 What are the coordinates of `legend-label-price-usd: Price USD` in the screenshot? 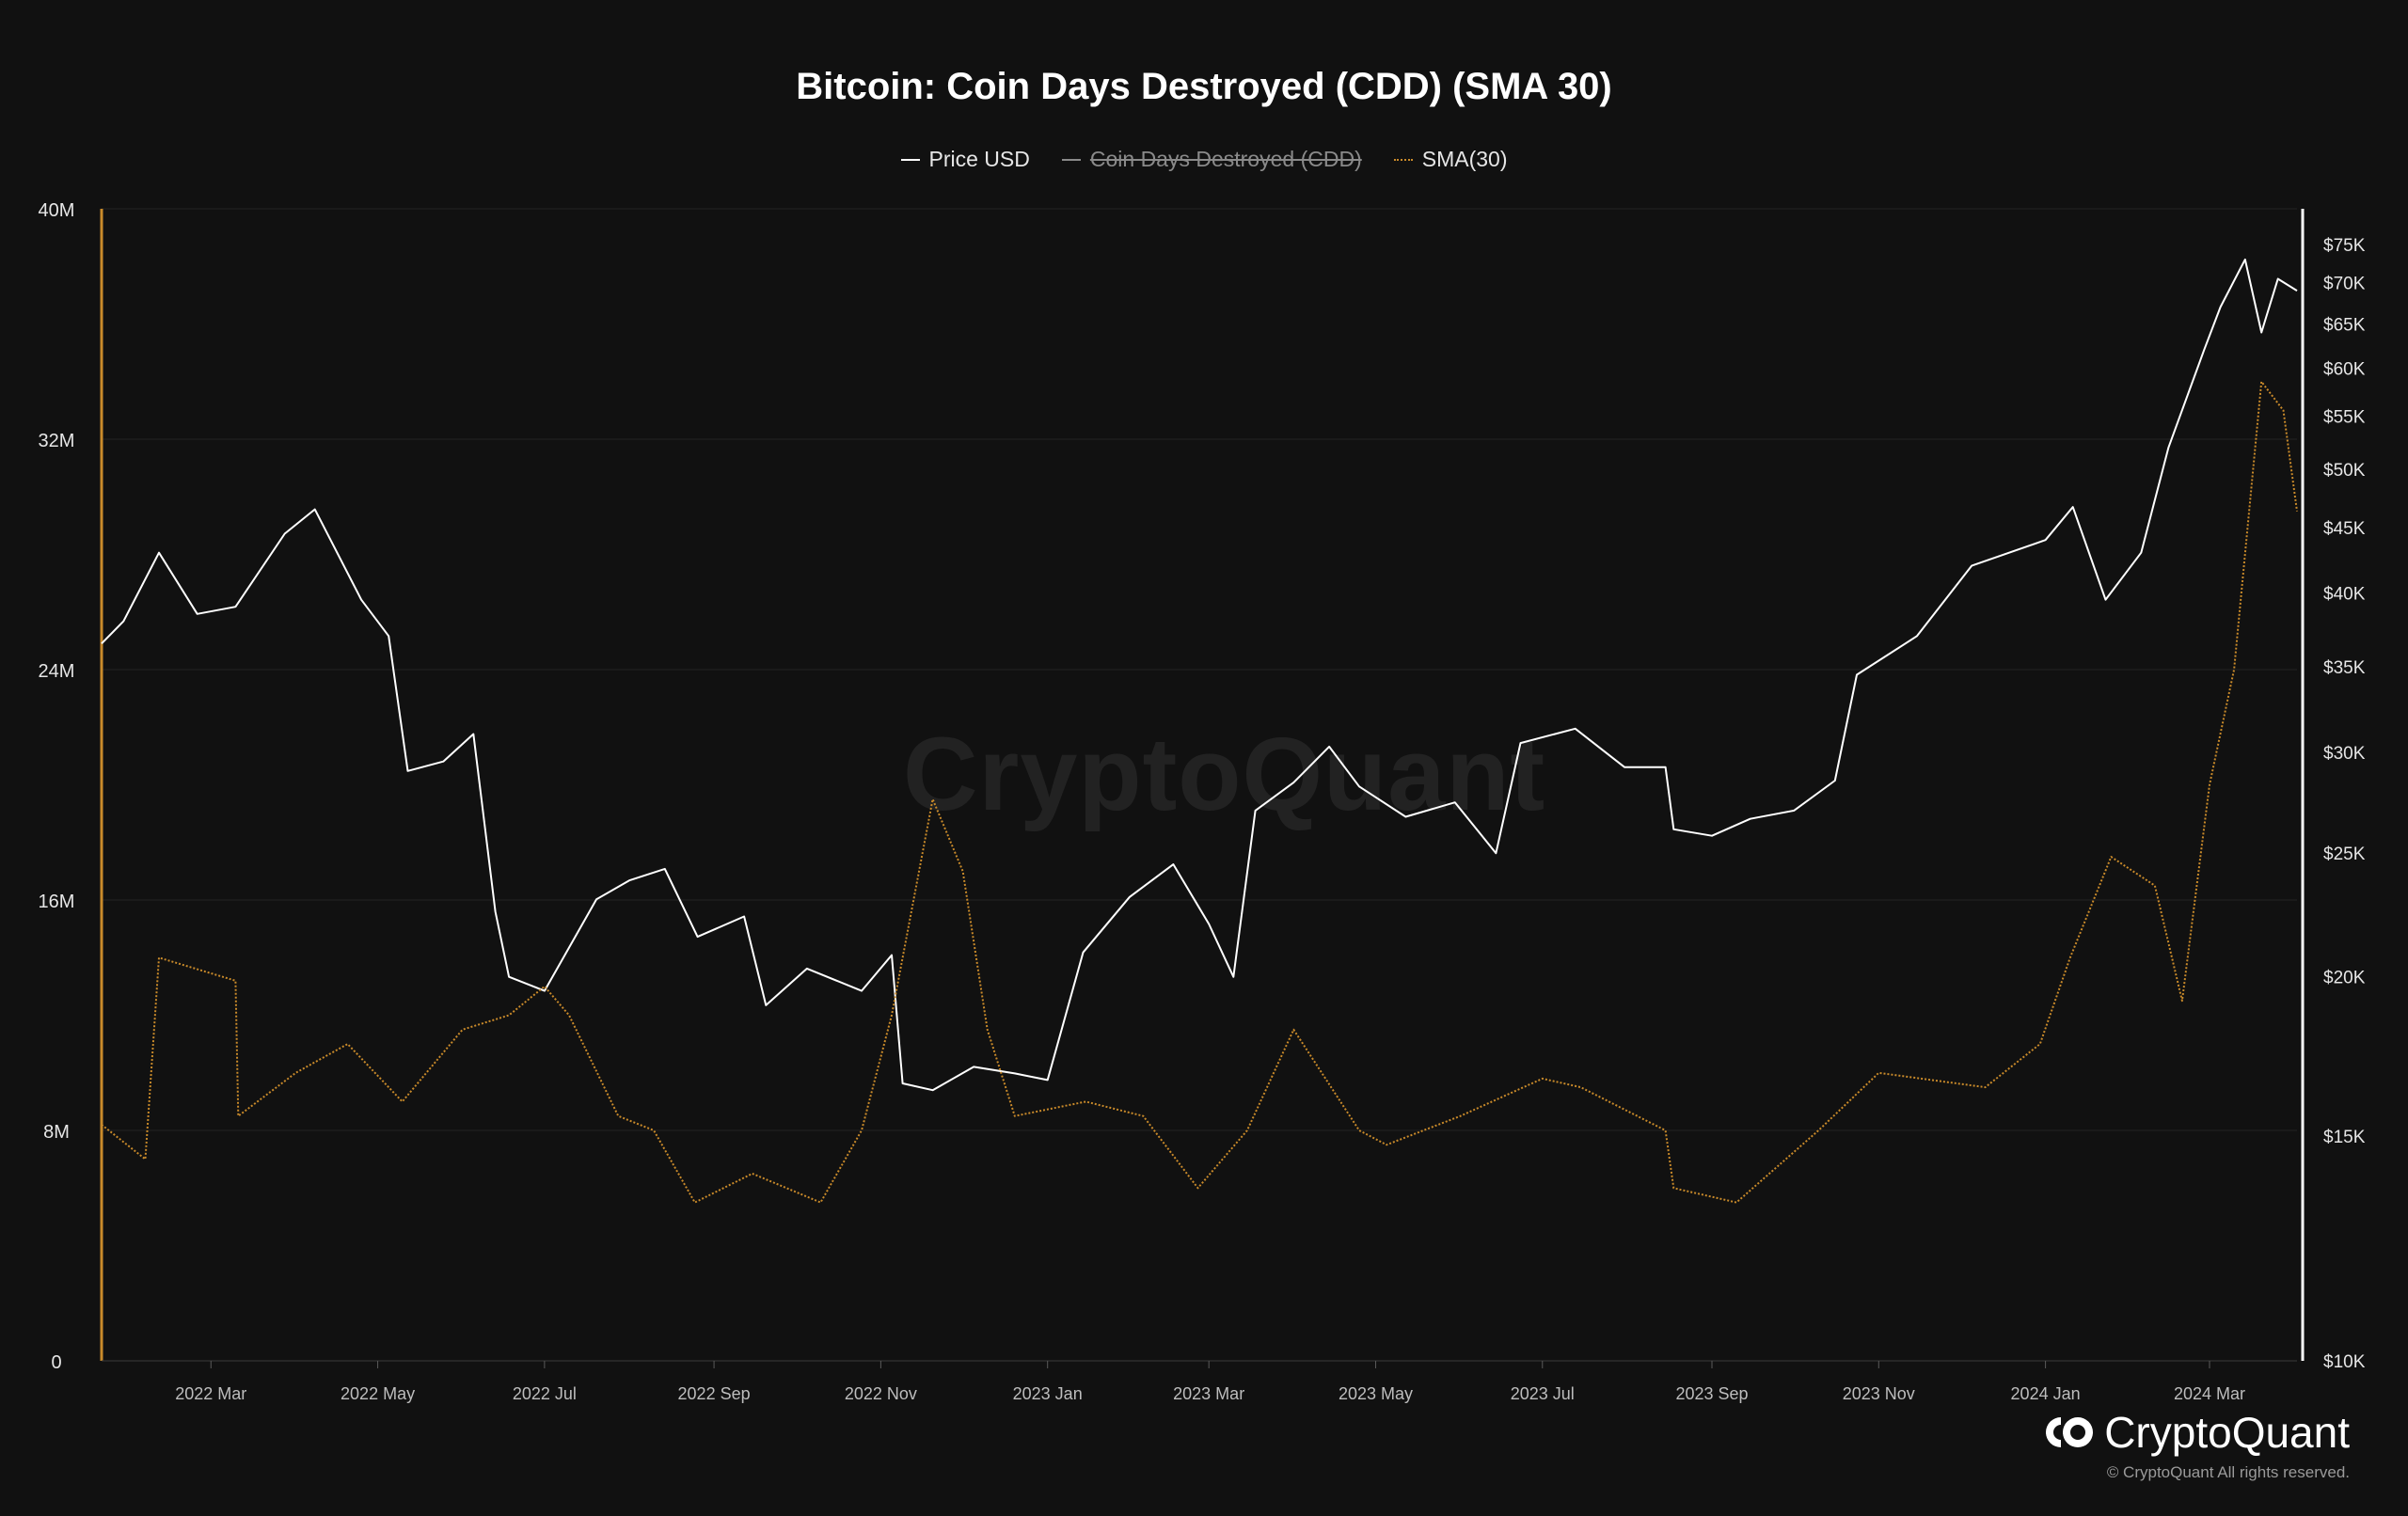 It's located at (979, 159).